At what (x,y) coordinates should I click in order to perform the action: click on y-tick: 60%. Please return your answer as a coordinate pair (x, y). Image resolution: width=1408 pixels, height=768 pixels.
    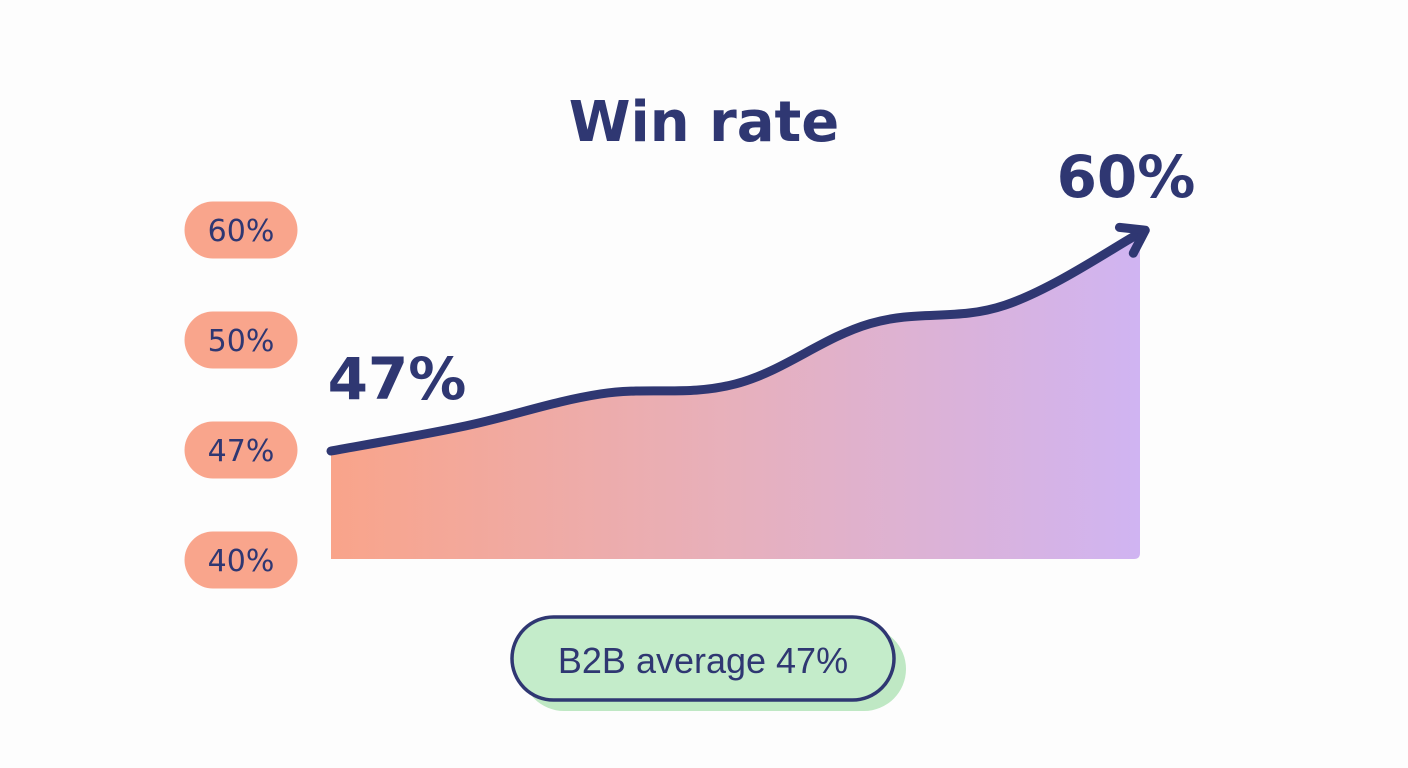
    Looking at the image, I should click on (241, 230).